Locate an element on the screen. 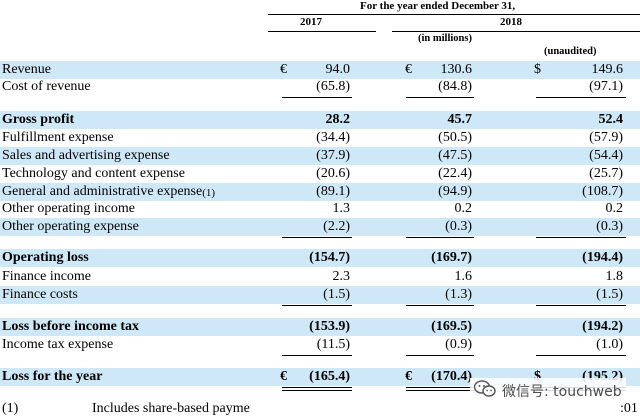 This screenshot has width=640, height=420. row-other-income: Other operating income 1.3 0.2 0.2 is located at coordinates (320, 209).